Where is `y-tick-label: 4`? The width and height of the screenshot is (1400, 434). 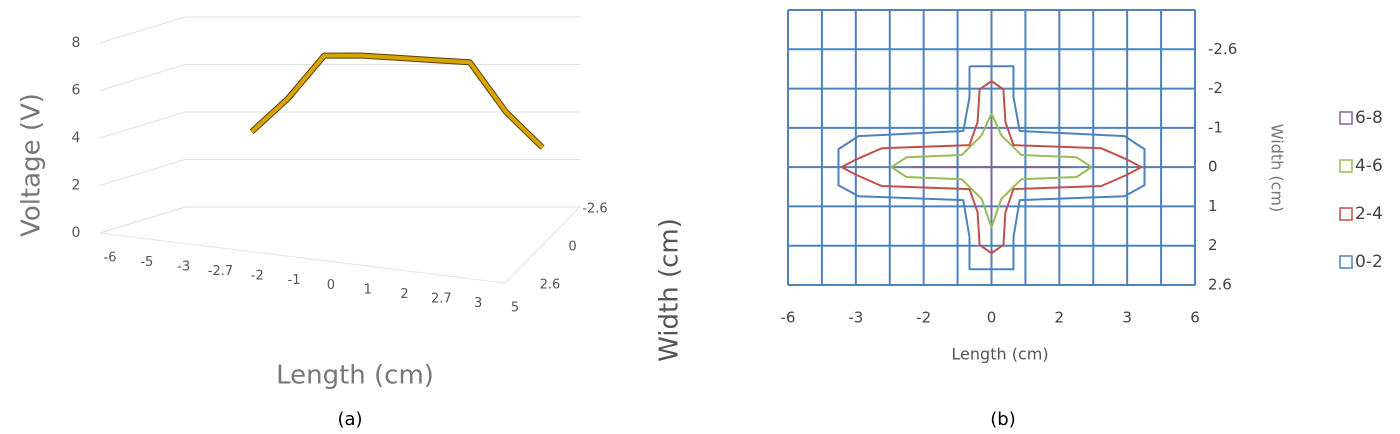 y-tick-label: 4 is located at coordinates (76, 138).